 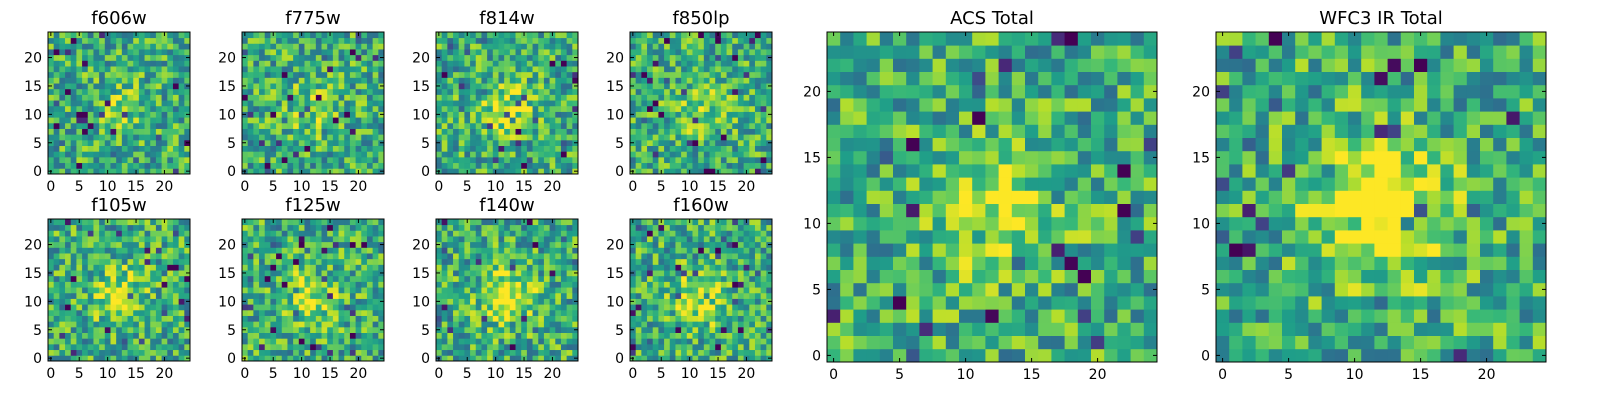 What do you see at coordinates (438, 187) in the screenshot?
I see `x-tick-label: 0` at bounding box center [438, 187].